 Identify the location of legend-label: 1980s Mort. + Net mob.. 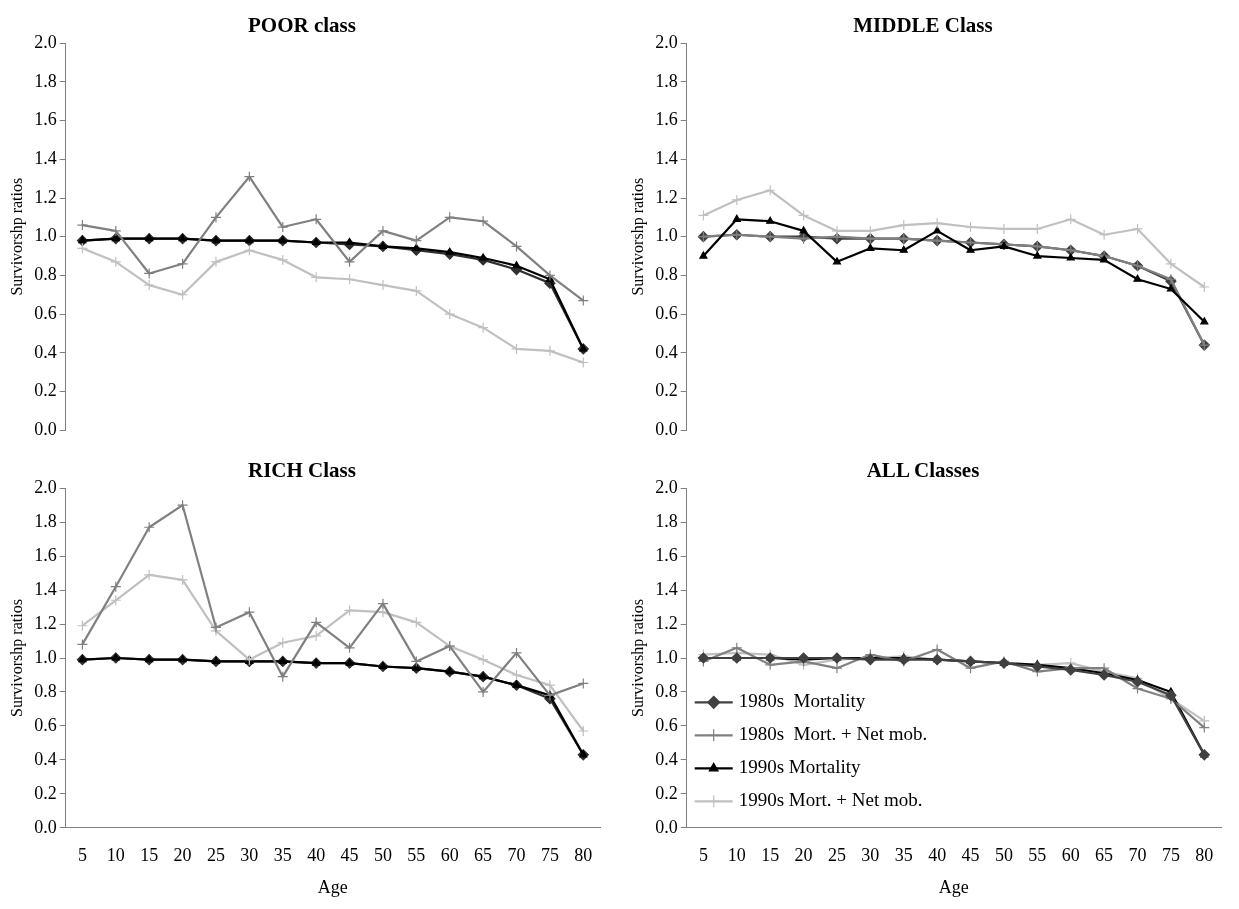
(833, 734).